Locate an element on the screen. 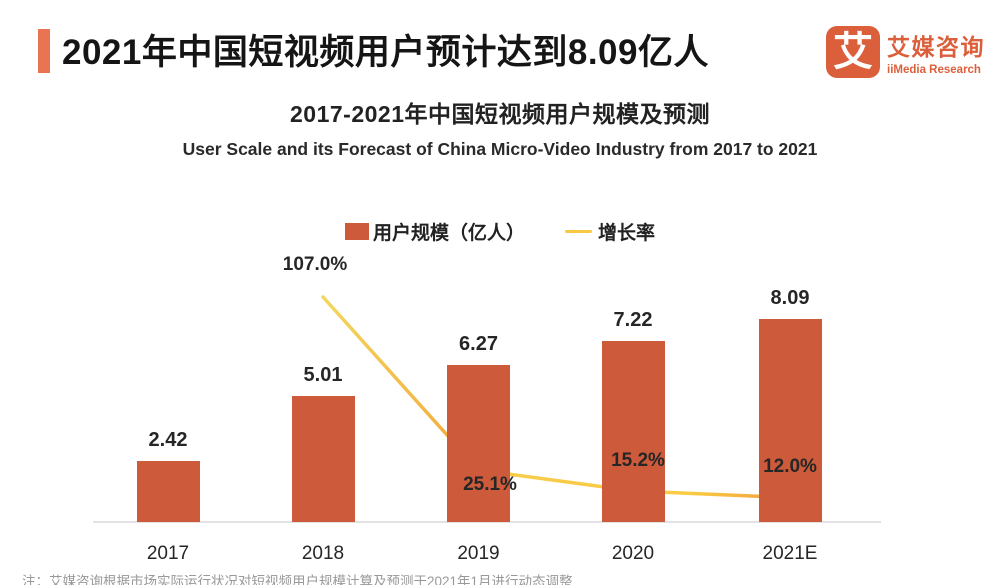 The image size is (1000, 585). bar-2019 is located at coordinates (478, 443).